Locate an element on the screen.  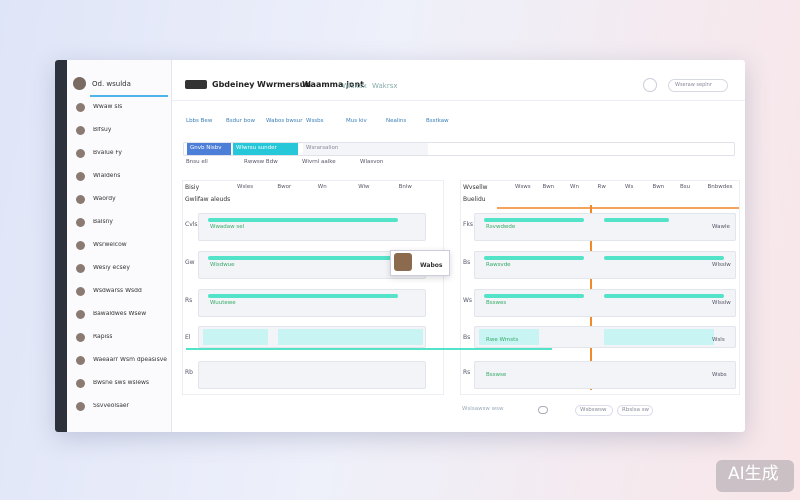
sidebar-item: Waordy is located at coordinates (104, 199).